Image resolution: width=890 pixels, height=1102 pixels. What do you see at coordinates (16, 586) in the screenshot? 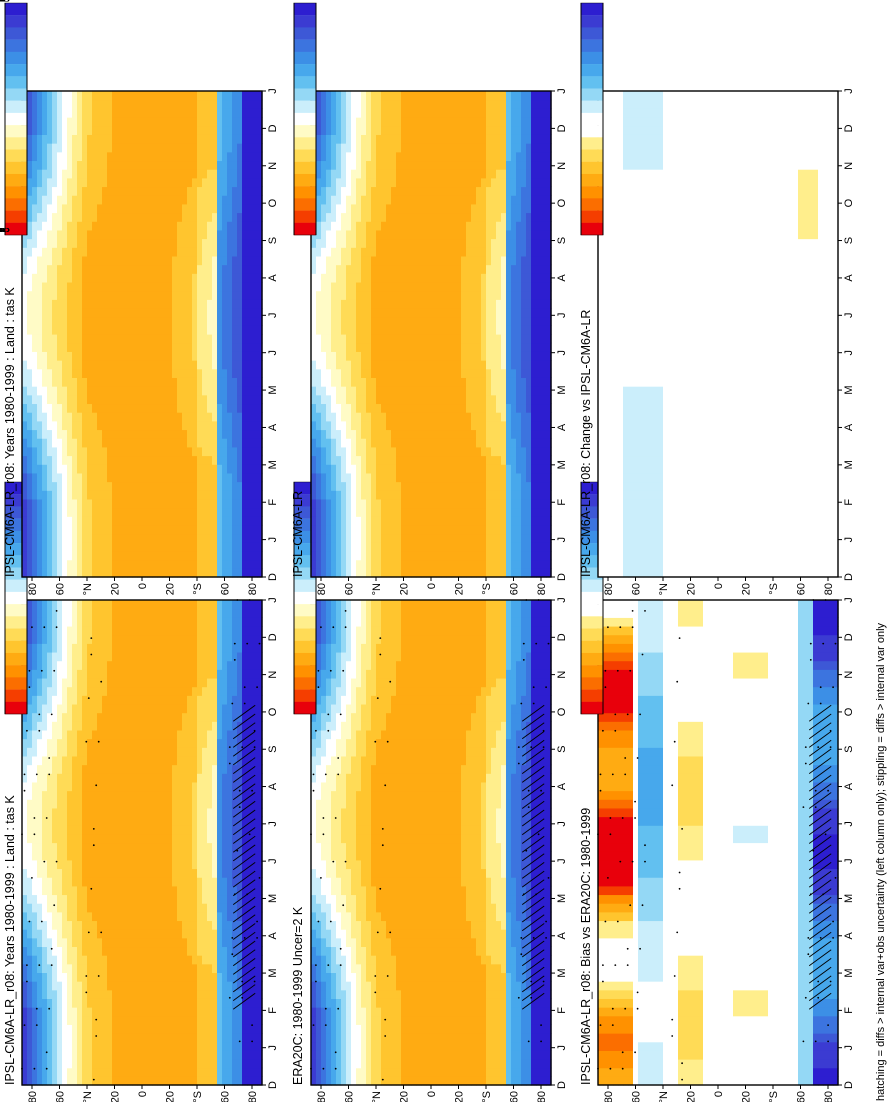
I see `colorbar-swatch` at bounding box center [16, 586].